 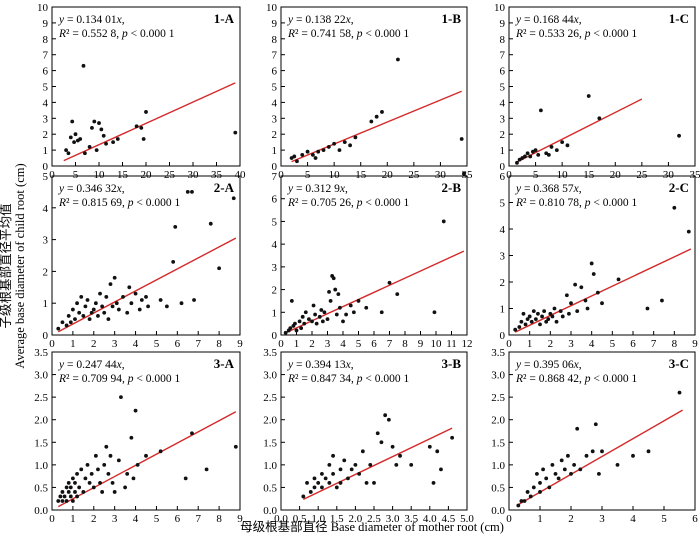 I want to click on r2-p-line: R² = 0.810 78, p < 0.000 1, so click(x=576, y=203).